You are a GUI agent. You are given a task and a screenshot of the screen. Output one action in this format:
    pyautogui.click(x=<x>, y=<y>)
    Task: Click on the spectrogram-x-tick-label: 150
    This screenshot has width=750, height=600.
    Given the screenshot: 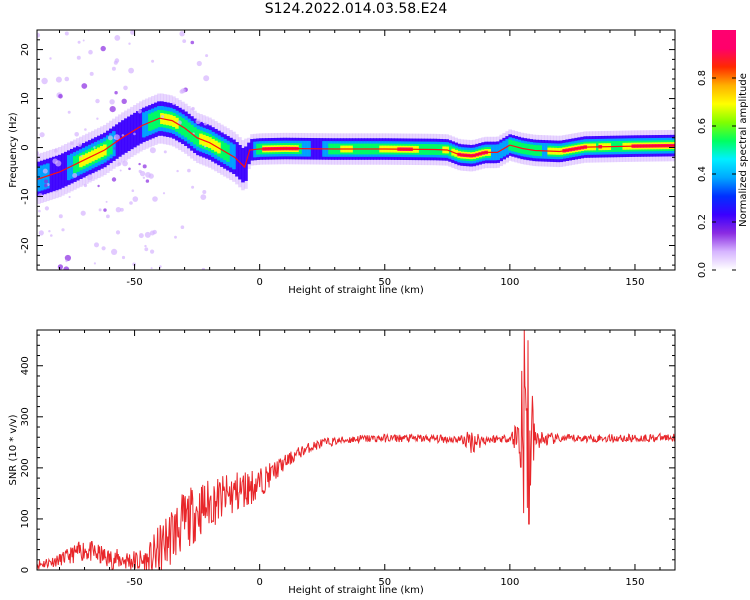 What is the action you would take?
    pyautogui.click(x=634, y=282)
    